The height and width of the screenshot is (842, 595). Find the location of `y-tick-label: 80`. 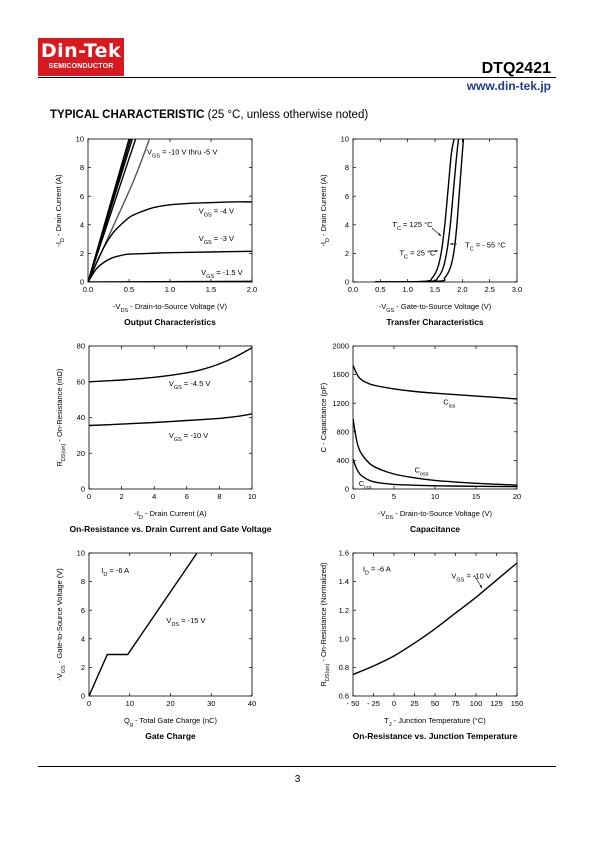

y-tick-label: 80 is located at coordinates (81, 346).